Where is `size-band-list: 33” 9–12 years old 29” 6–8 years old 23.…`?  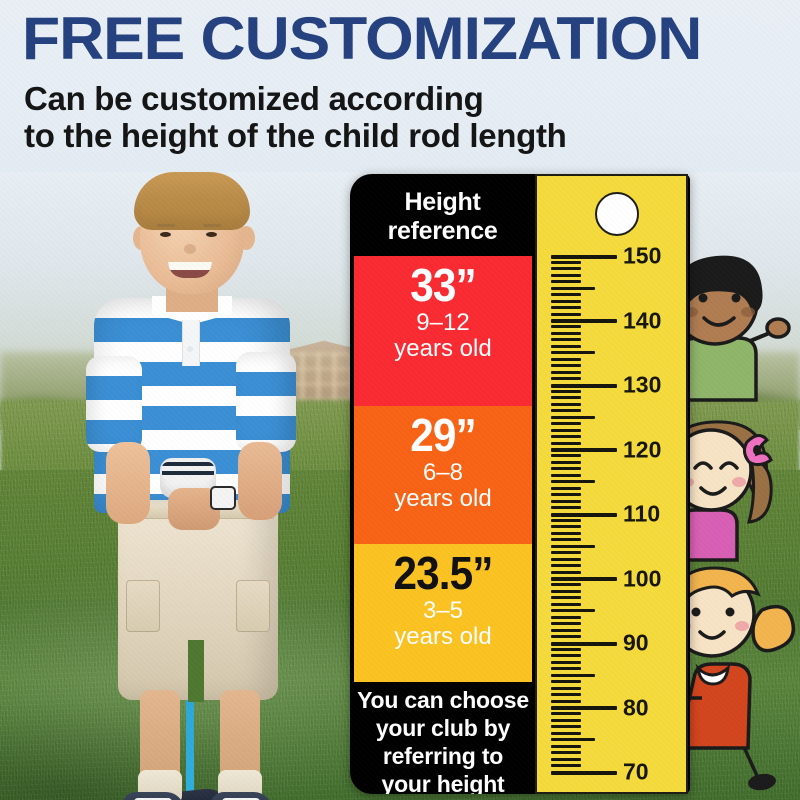
size-band-list: 33” 9–12 years old 29” 6–8 years old 23.… is located at coordinates (443, 469).